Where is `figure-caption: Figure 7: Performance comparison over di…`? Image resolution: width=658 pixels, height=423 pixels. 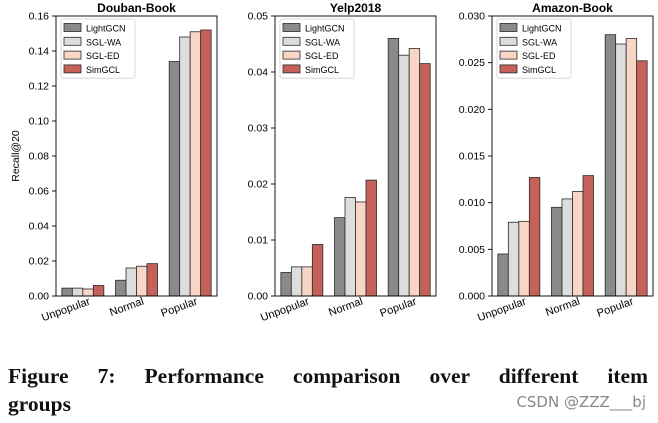
figure-caption: Figure 7: Performance comparison over di… is located at coordinates (328, 390).